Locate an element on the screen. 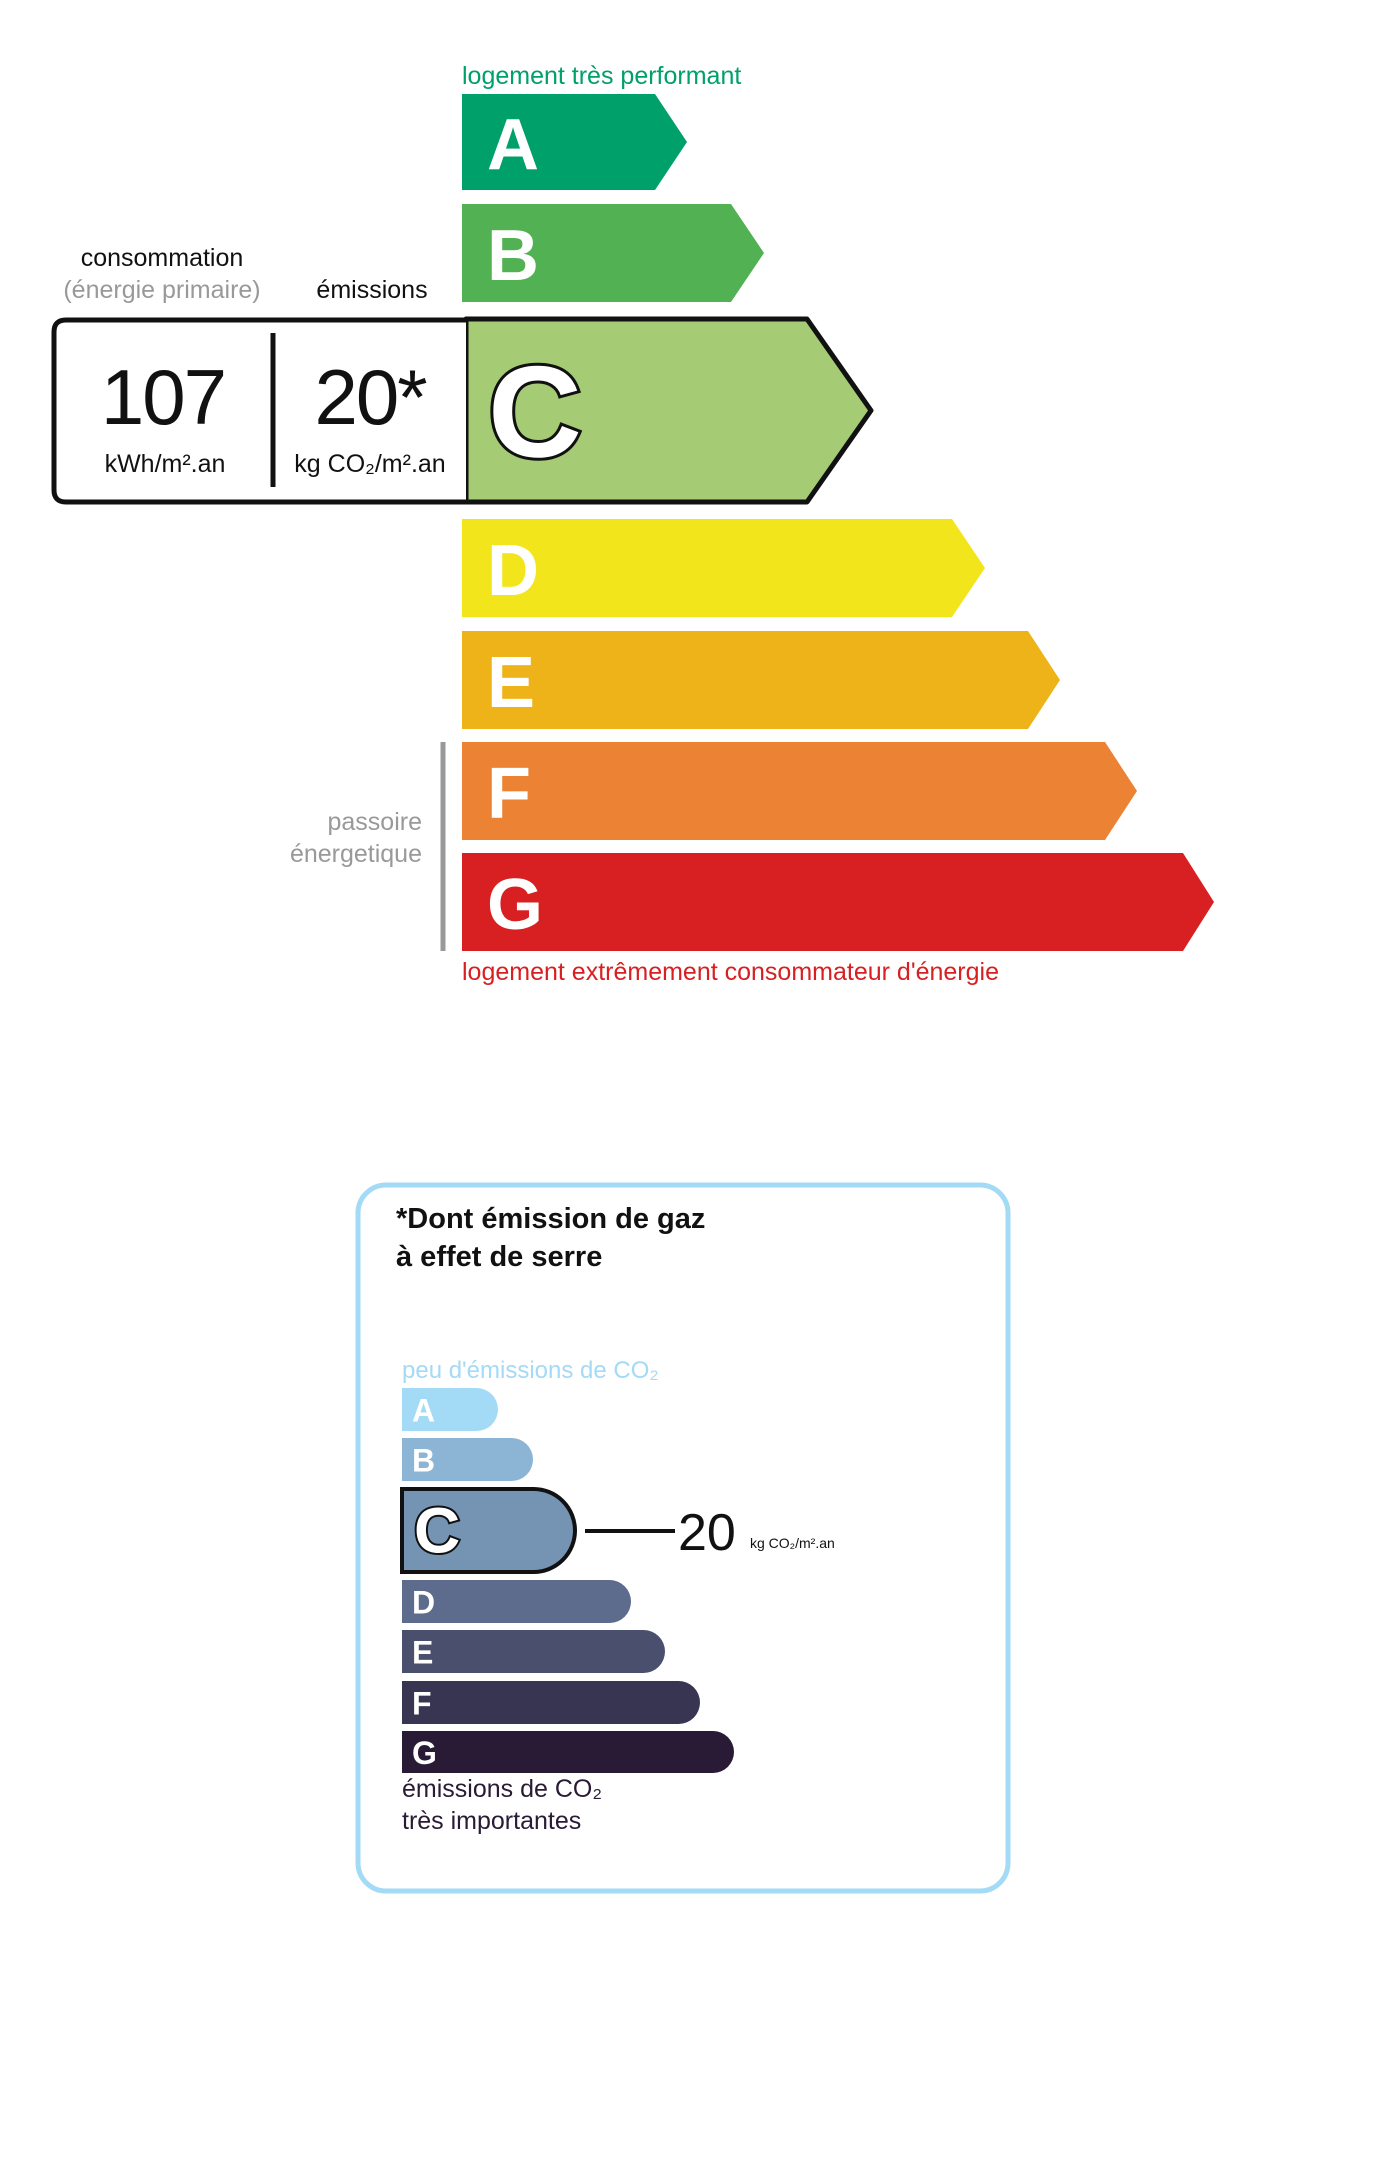 This screenshot has height=2158, width=1380. energy-class-c-letter: C is located at coordinates (535, 412).